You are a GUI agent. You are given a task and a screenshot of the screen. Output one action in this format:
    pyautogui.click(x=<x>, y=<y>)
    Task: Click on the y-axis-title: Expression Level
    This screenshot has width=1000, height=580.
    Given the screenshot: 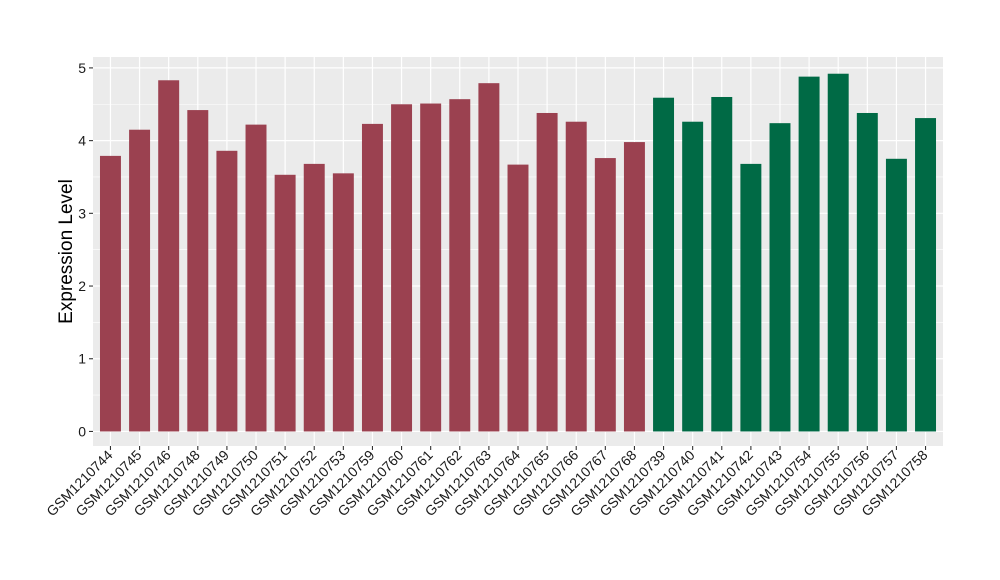 What is the action you would take?
    pyautogui.click(x=66, y=251)
    